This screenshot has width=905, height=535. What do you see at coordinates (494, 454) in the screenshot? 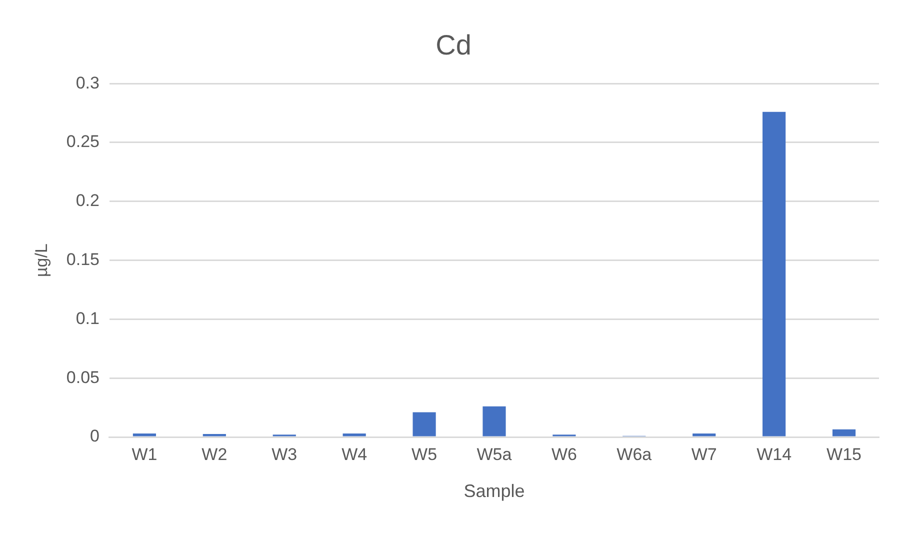
I see `x-tick-label: W5a` at bounding box center [494, 454].